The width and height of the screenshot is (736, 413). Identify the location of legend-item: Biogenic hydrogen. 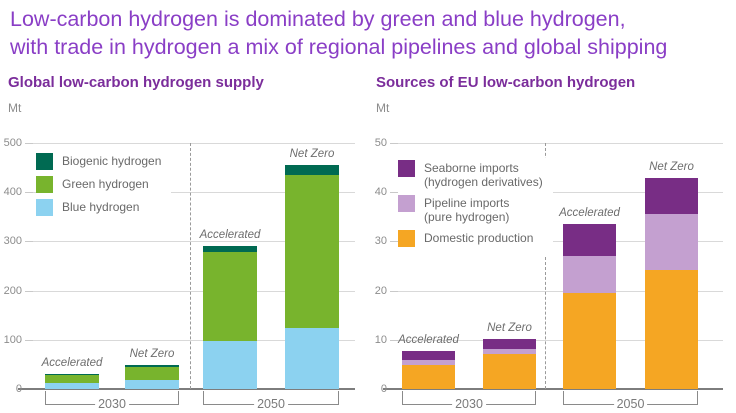
(98, 161).